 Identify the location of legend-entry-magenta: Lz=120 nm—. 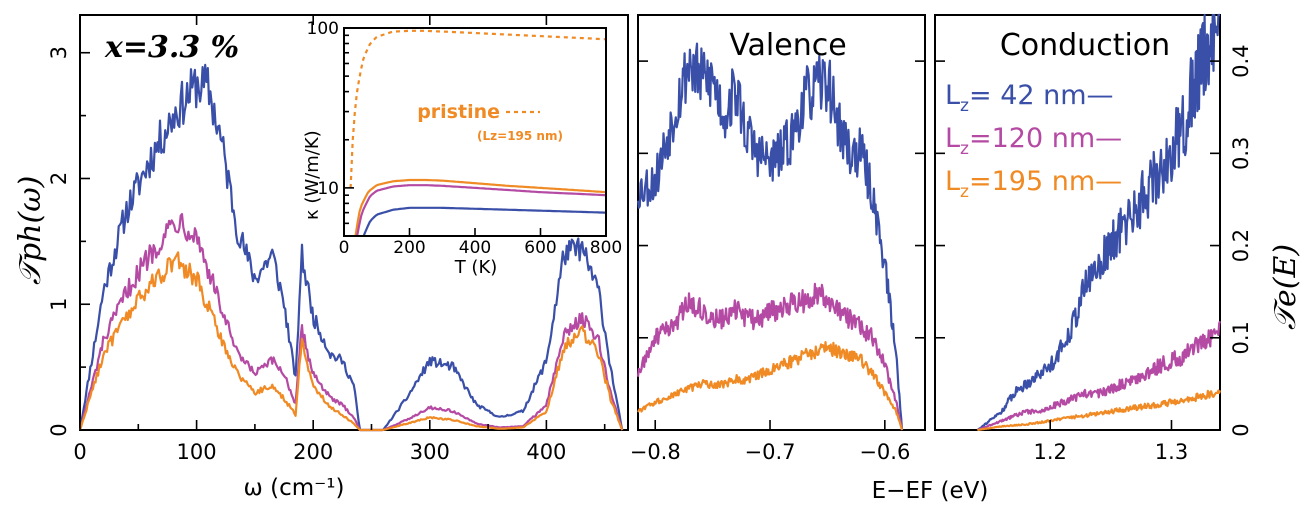
(1033, 141).